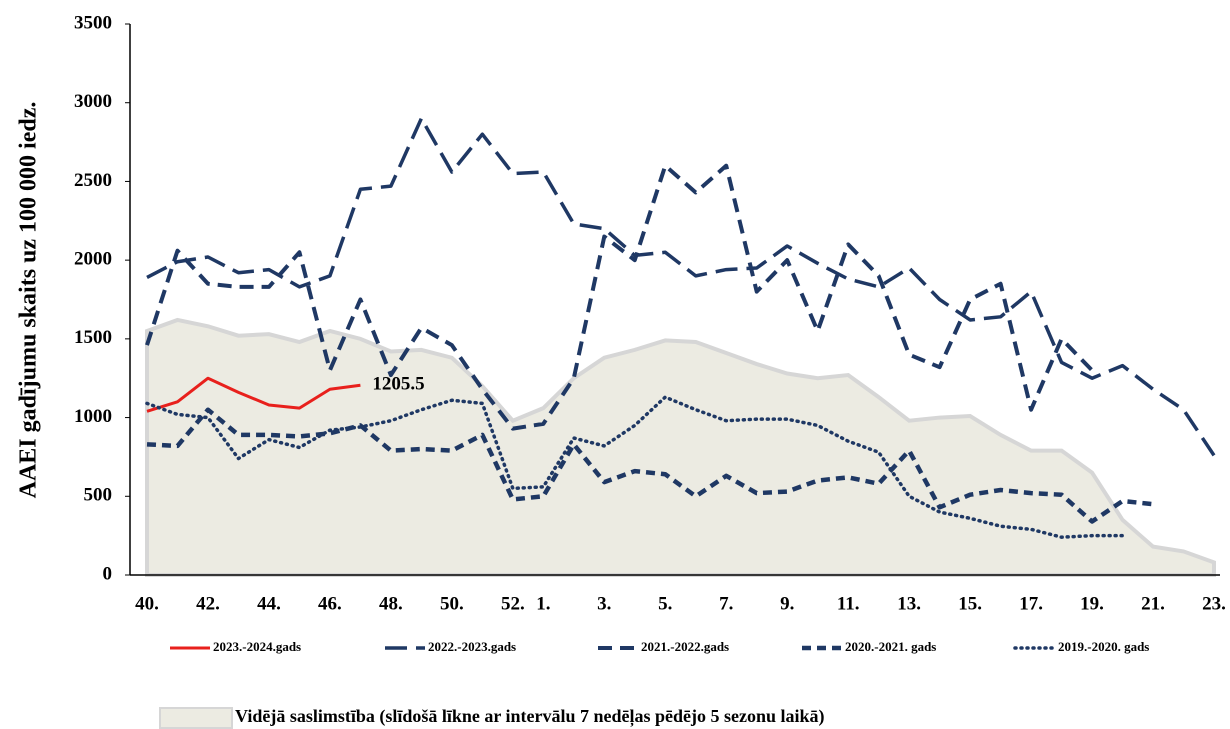 The height and width of the screenshot is (729, 1230). I want to click on y-tick-label: 1500, so click(93, 337).